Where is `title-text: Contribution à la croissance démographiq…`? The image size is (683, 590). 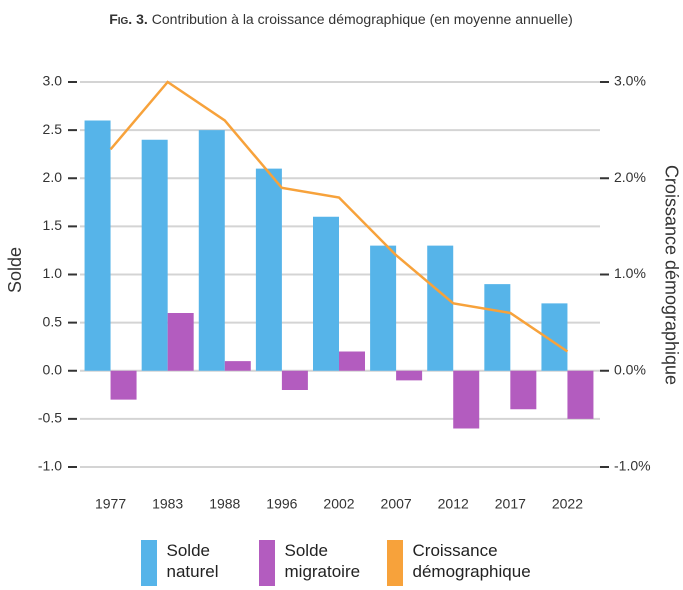 title-text: Contribution à la croissance démographiq… is located at coordinates (362, 19).